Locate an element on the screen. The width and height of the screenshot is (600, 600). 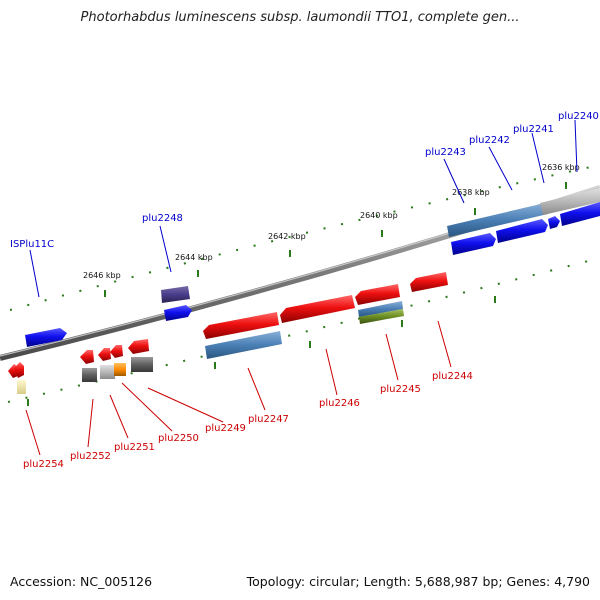
gene-plu2242 is located at coordinates (522, 231).